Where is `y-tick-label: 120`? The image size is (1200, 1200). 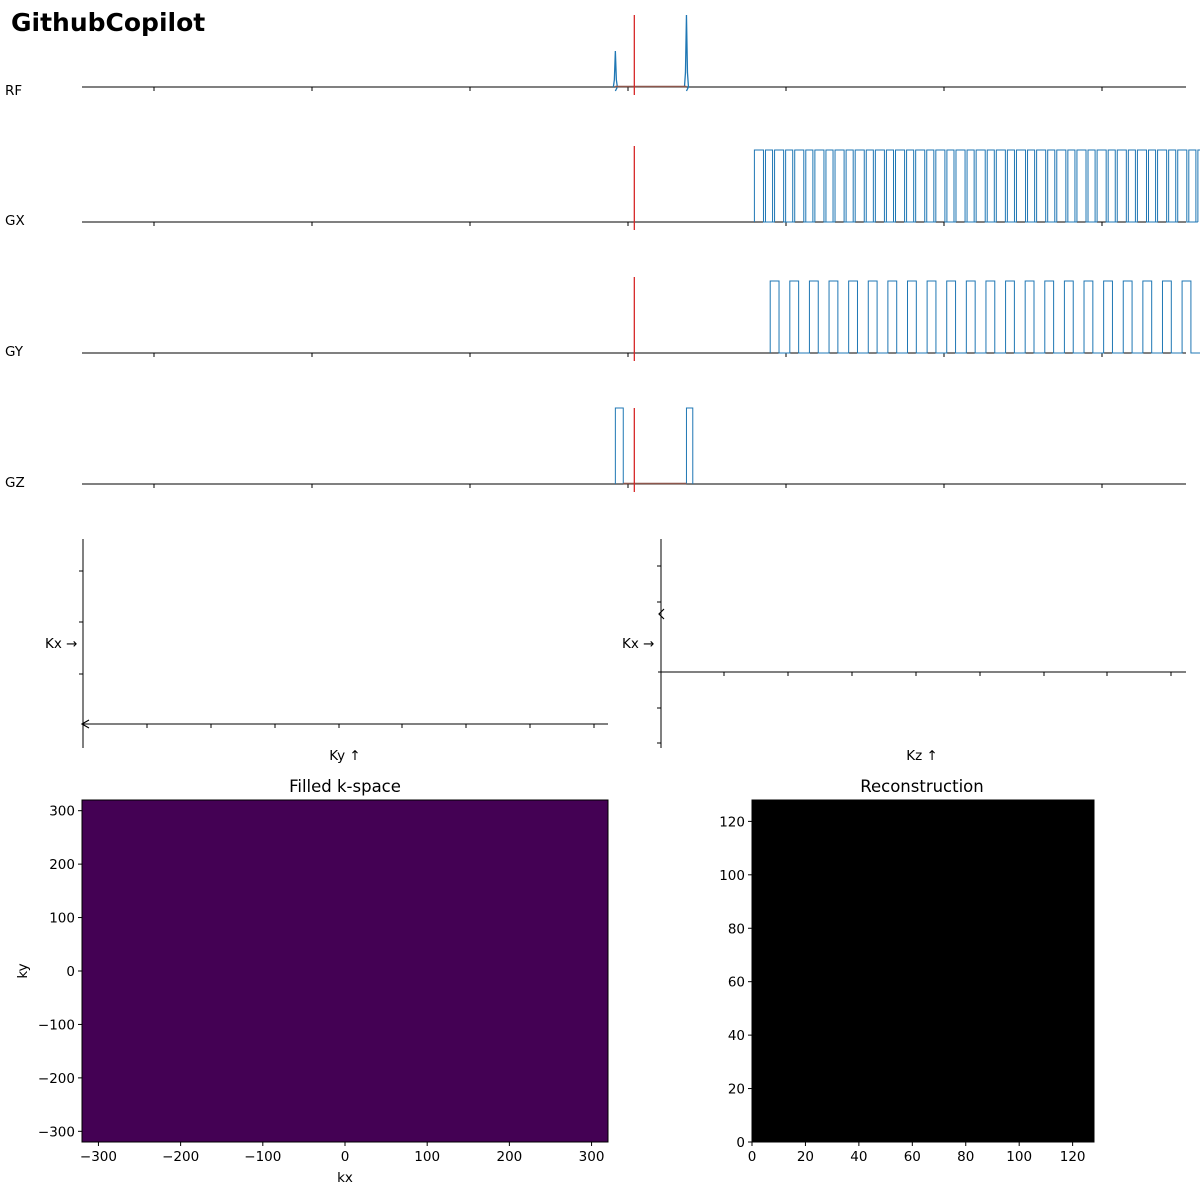 y-tick-label: 120 is located at coordinates (732, 822).